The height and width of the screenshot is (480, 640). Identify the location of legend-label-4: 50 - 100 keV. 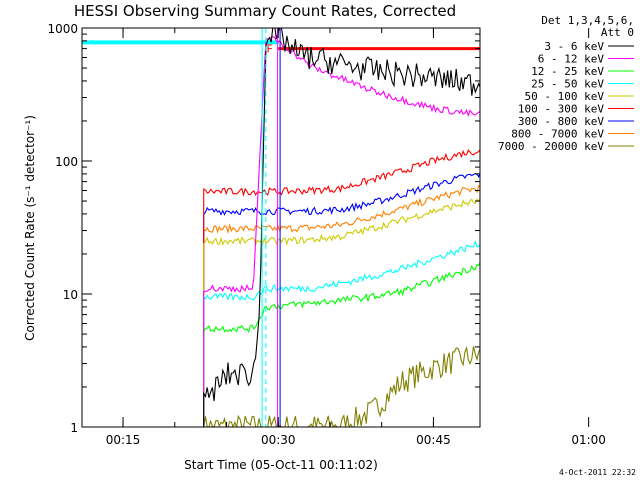
(565, 96).